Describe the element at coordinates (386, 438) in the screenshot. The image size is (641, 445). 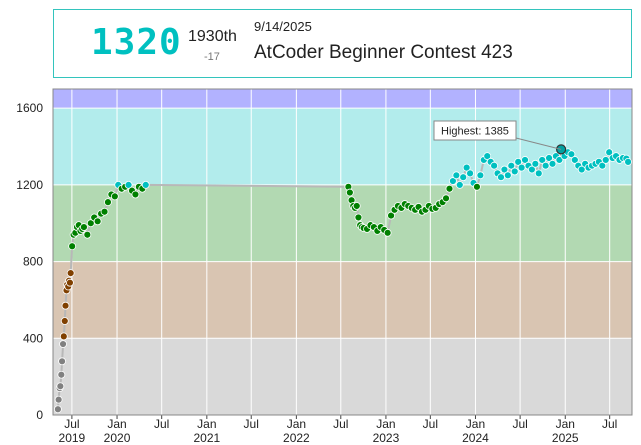
I see `x-year-label: 2023` at that location.